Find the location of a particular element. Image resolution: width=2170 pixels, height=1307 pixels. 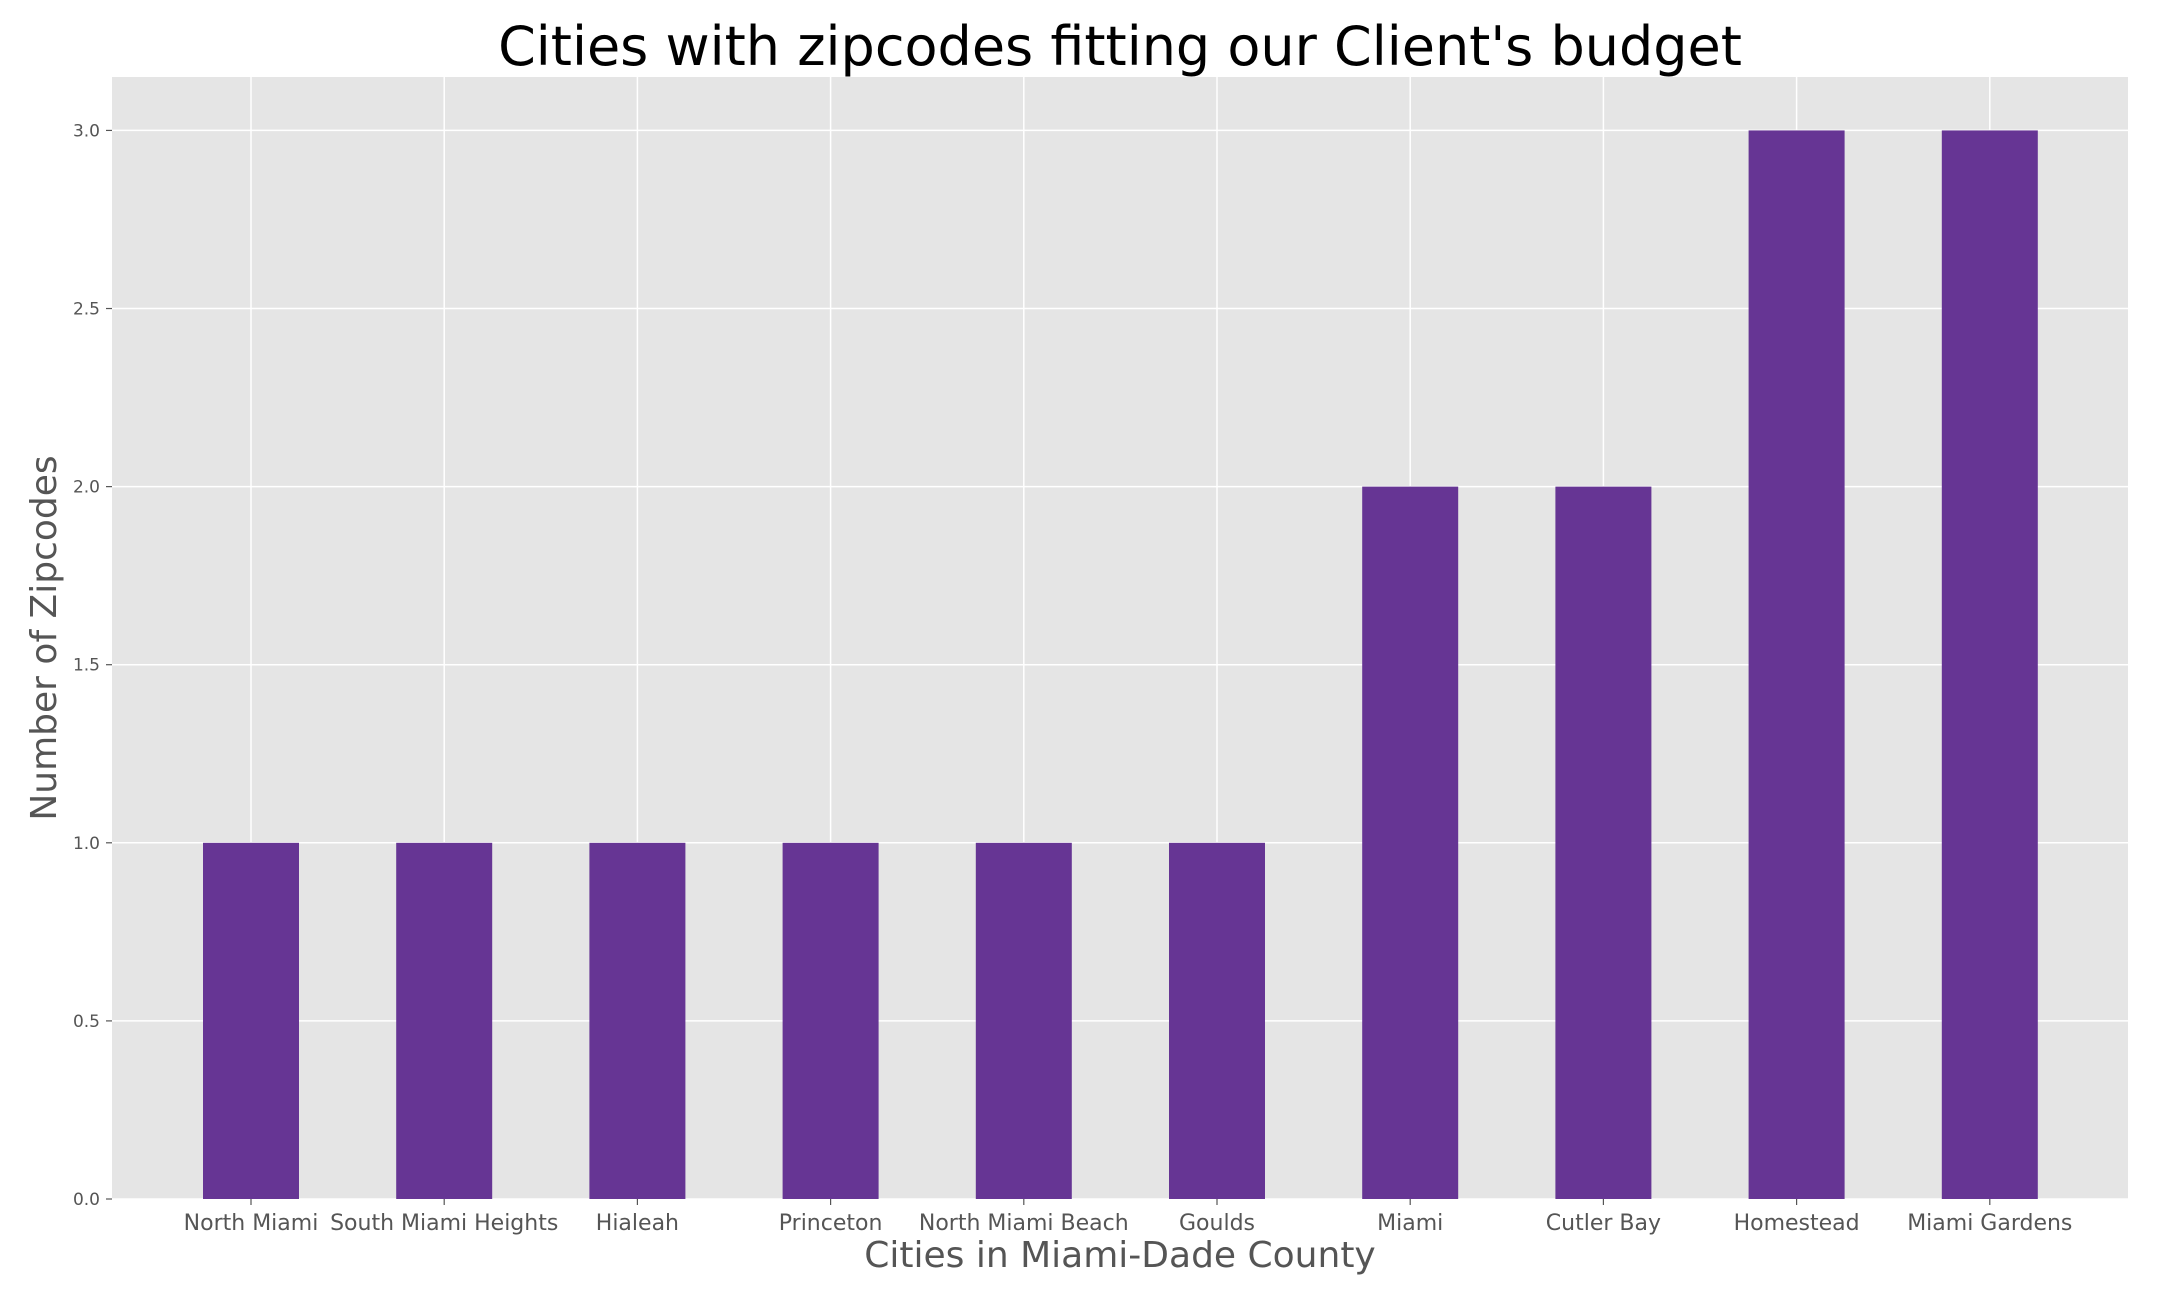

x-tick-label: South Miami Heights is located at coordinates (444, 1223).